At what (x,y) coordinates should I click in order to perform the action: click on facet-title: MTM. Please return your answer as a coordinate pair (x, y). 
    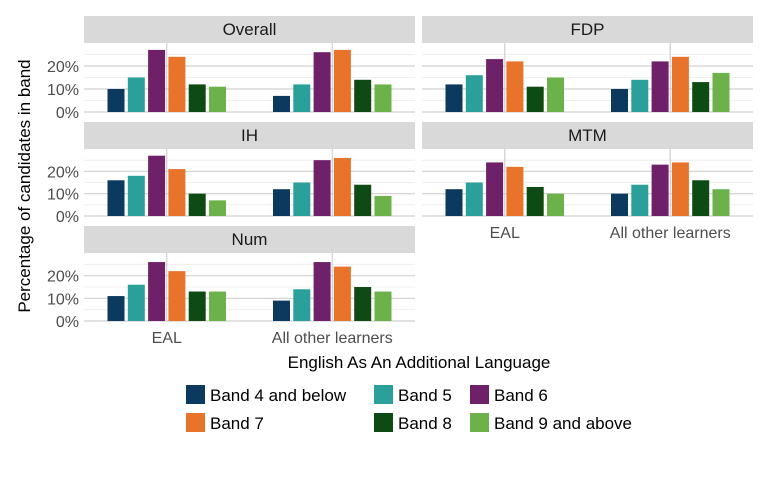
    Looking at the image, I should click on (587, 135).